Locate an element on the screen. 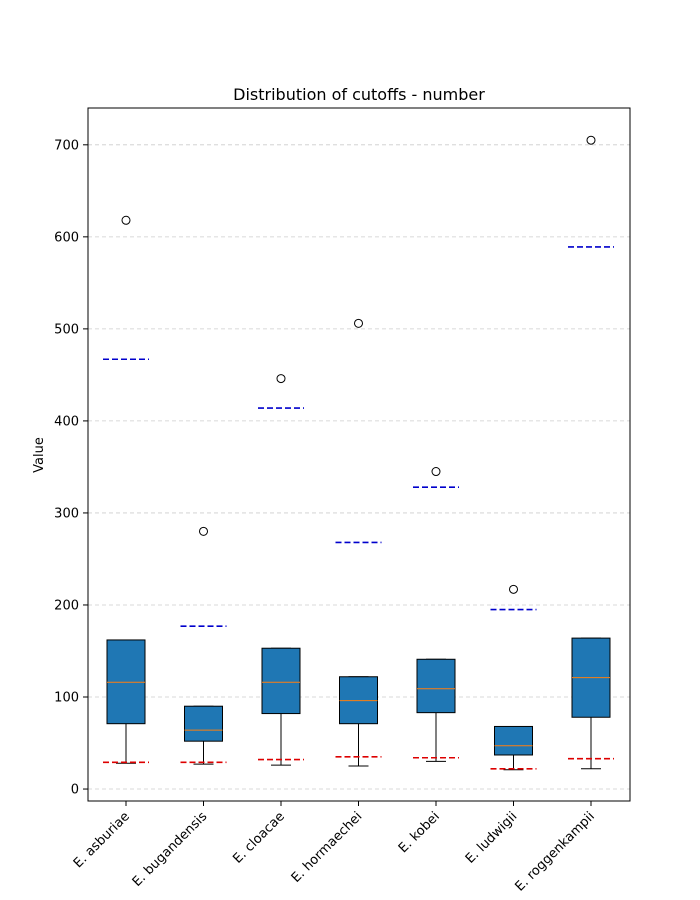  x-tick-label: E. bugandensis is located at coordinates (170, 849).